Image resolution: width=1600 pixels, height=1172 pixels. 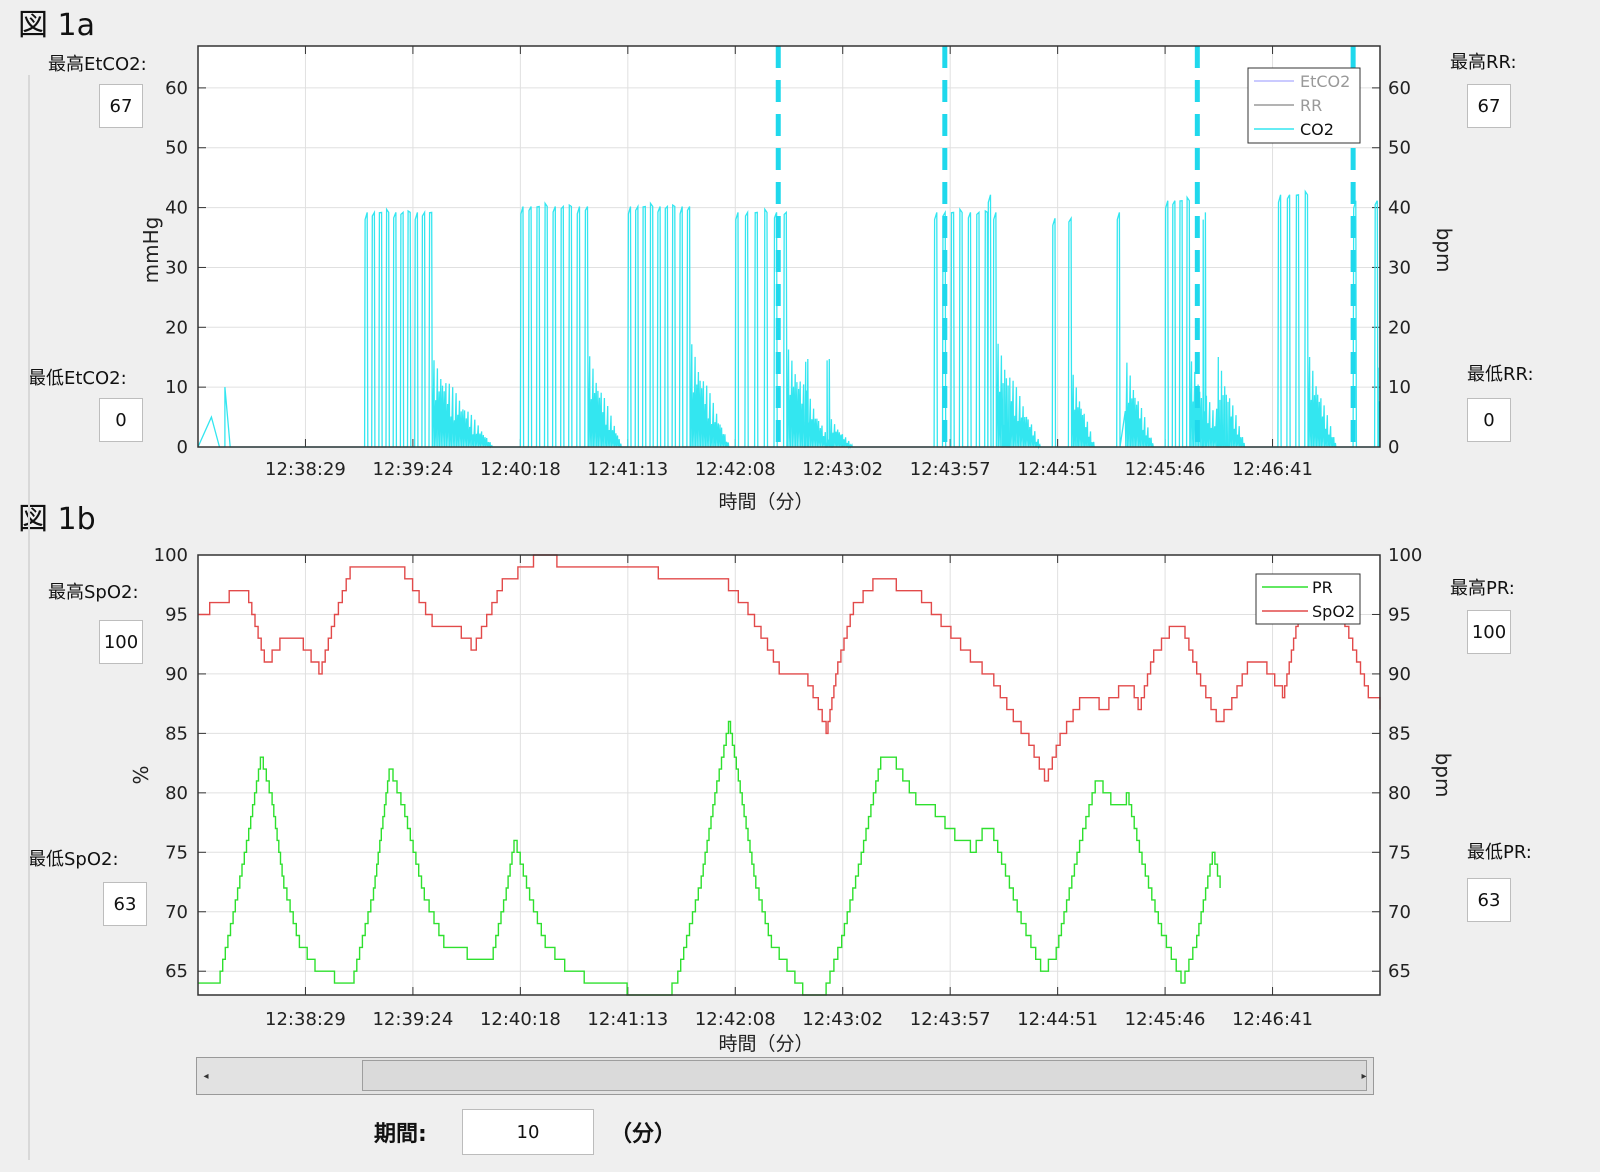 I want to click on co2-ytick-label-right: 10, so click(x=1399, y=387).